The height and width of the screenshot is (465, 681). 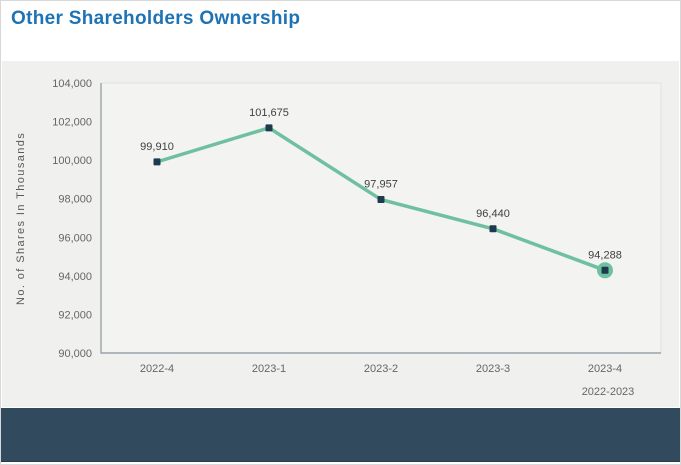 I want to click on y-tick-label: 90,000, so click(x=75, y=354).